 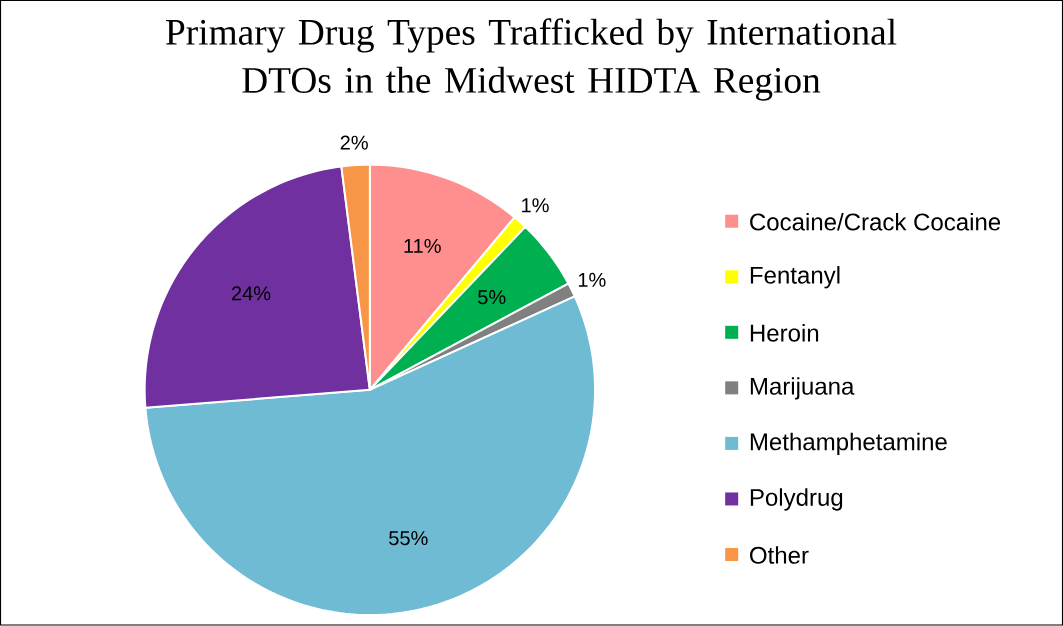 What do you see at coordinates (848, 444) in the screenshot?
I see `legend-label: Methamphetamine` at bounding box center [848, 444].